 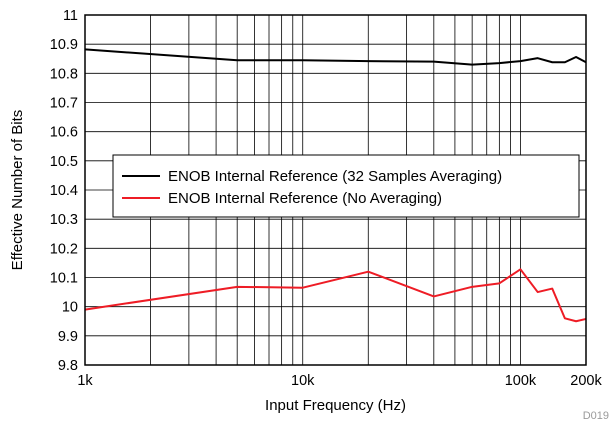 I want to click on y-axis-label: Effective Number of Bits, so click(x=17, y=190).